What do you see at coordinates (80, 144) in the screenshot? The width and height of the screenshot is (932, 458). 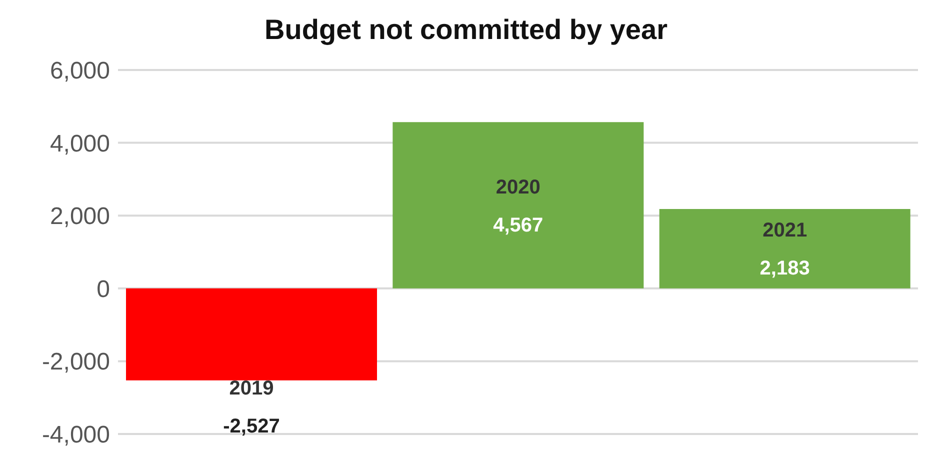 I see `y-tick-label: 4,000` at bounding box center [80, 144].